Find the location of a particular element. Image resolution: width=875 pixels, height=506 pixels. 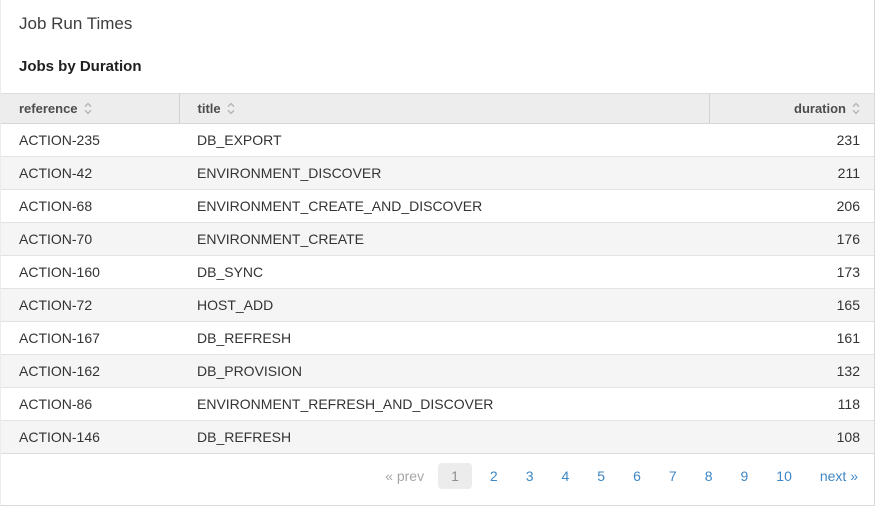

table-row: ACTION-167 DB_REFRESH 161 is located at coordinates (437, 338).